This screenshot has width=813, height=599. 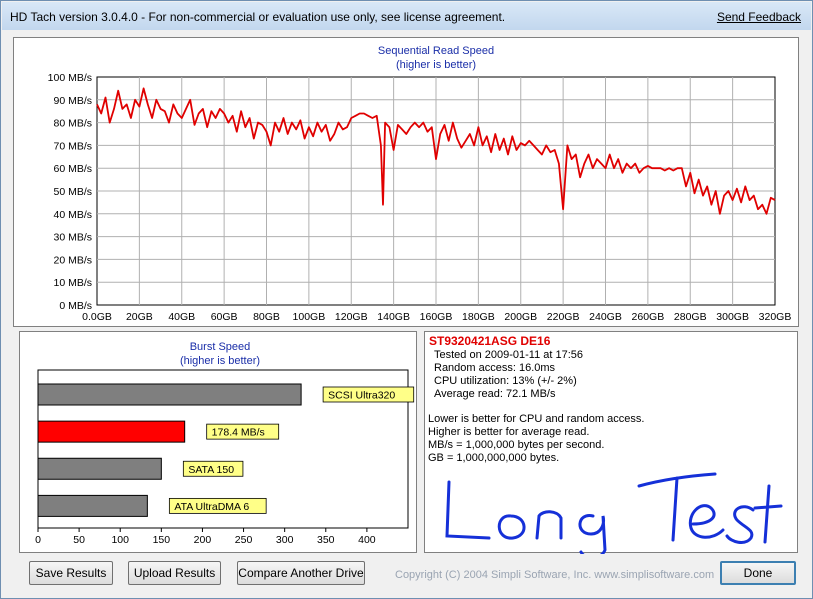 What do you see at coordinates (97, 317) in the screenshot?
I see `x-tick-label: 0.0GB` at bounding box center [97, 317].